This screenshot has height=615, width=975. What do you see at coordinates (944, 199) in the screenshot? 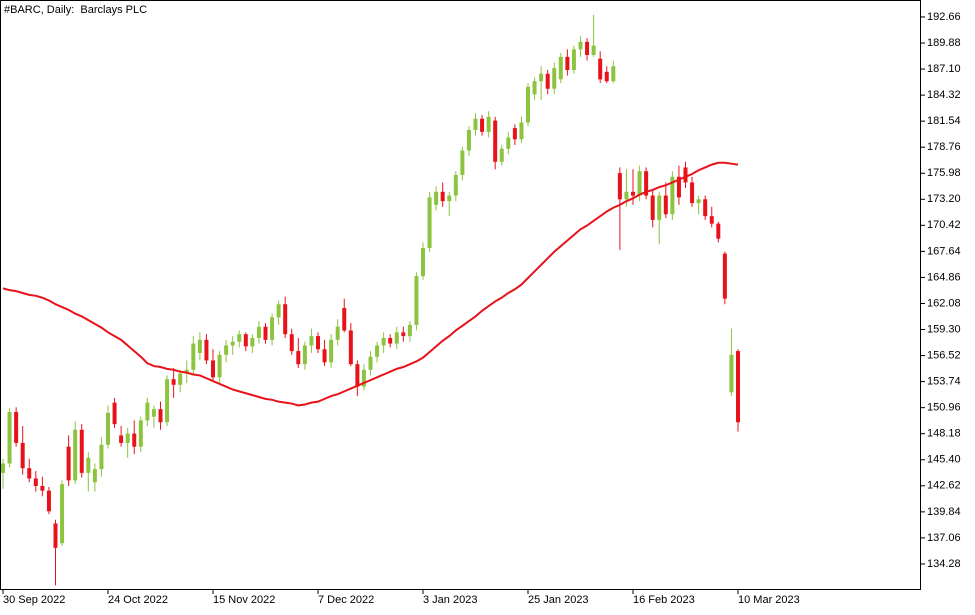
I see `y-tick-label: 173.20` at bounding box center [944, 199].